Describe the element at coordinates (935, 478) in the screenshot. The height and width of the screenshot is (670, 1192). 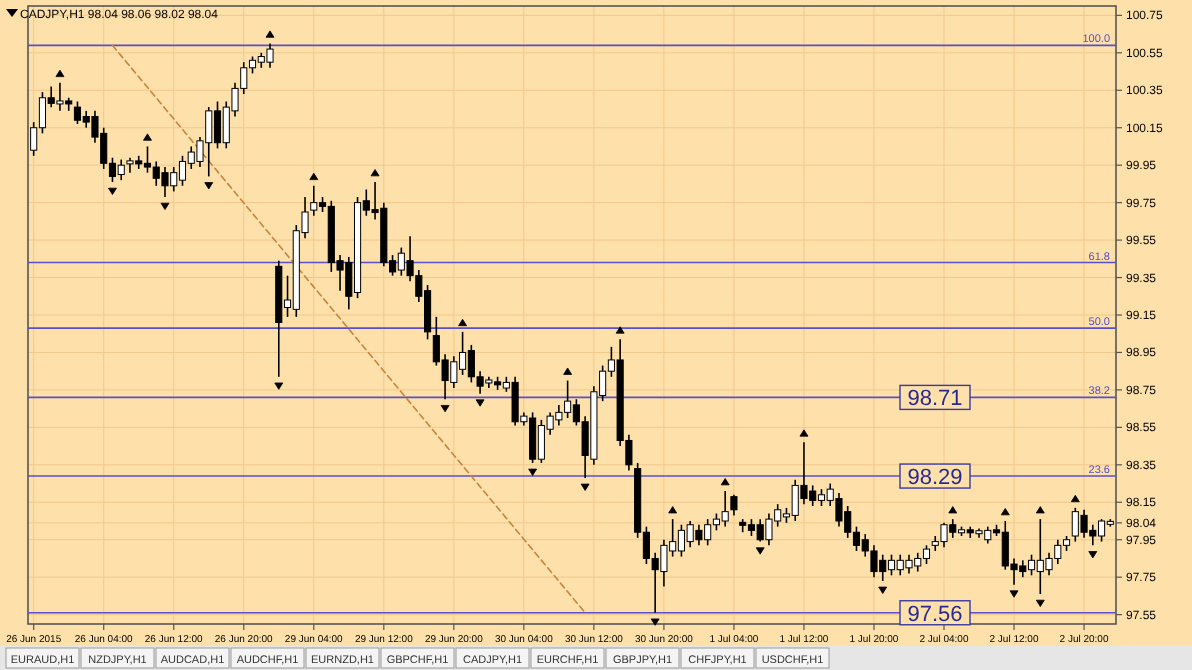
I see `ref-line-label: 98.29` at that location.